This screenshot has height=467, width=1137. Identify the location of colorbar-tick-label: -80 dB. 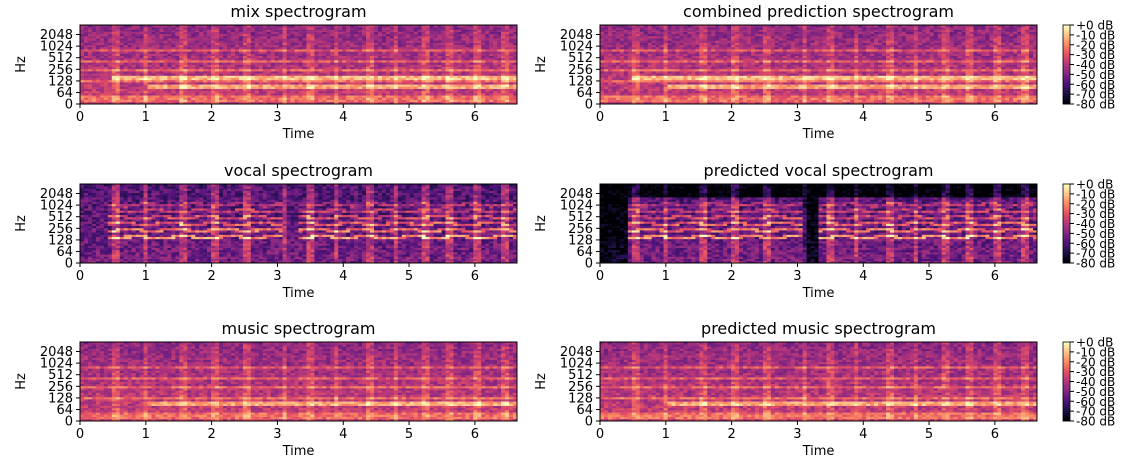
(1095, 264).